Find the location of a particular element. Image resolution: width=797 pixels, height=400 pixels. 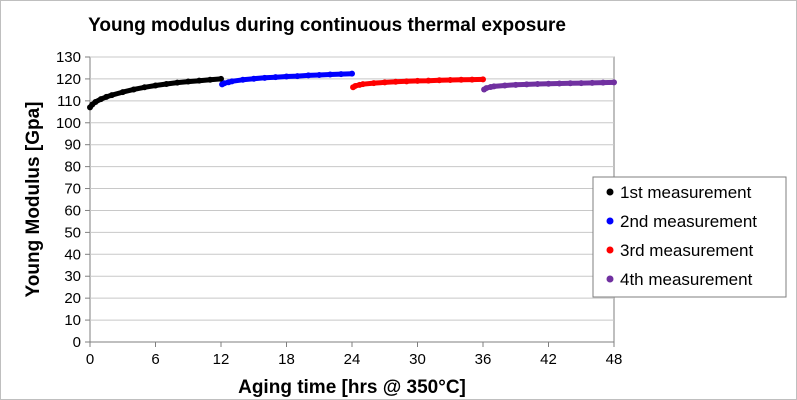

series-group is located at coordinates (352, 90).